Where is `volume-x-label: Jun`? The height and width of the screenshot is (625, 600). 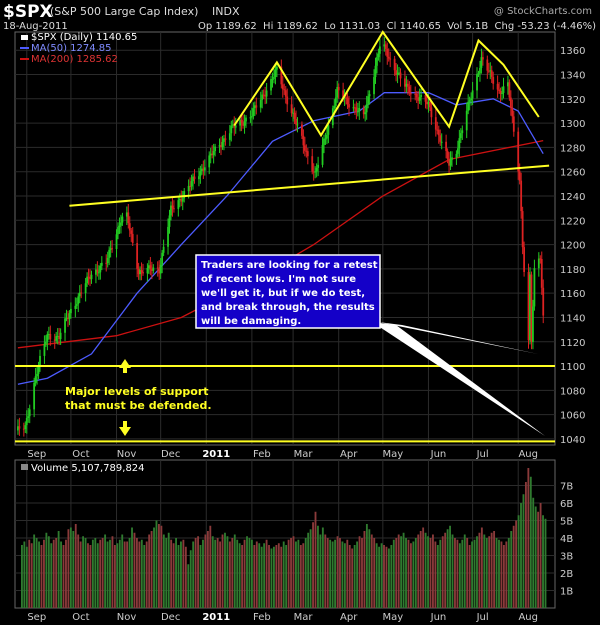 volume-x-label: Jun is located at coordinates (438, 617).